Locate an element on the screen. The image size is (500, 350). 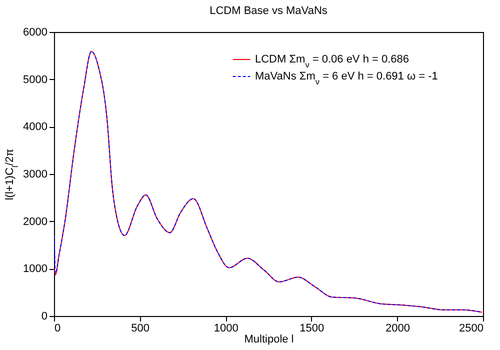
y-tick-label: 1000 is located at coordinates (35, 269).